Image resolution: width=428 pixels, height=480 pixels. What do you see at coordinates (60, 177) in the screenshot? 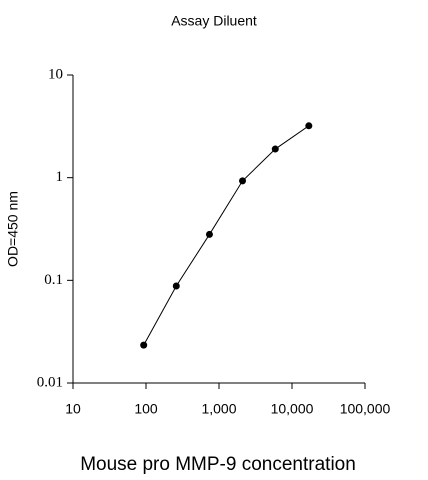
I see `y-tick-label: 1` at bounding box center [60, 177].